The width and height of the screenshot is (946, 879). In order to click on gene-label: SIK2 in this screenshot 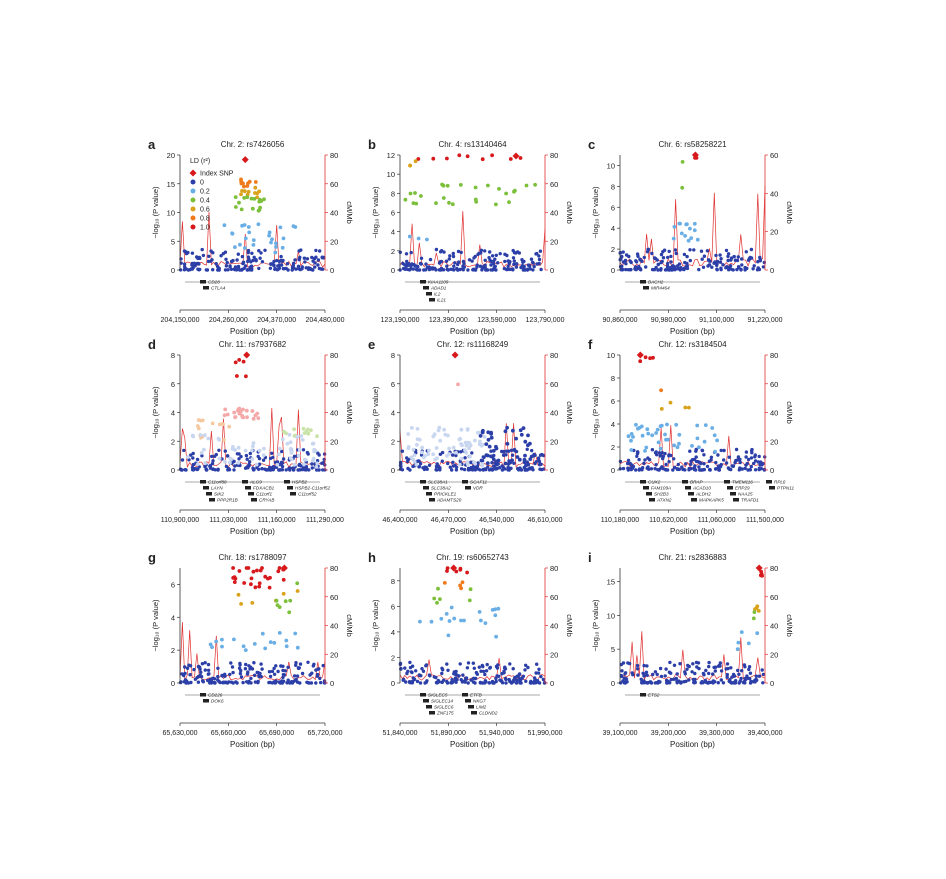, I will do `click(219, 494)`.